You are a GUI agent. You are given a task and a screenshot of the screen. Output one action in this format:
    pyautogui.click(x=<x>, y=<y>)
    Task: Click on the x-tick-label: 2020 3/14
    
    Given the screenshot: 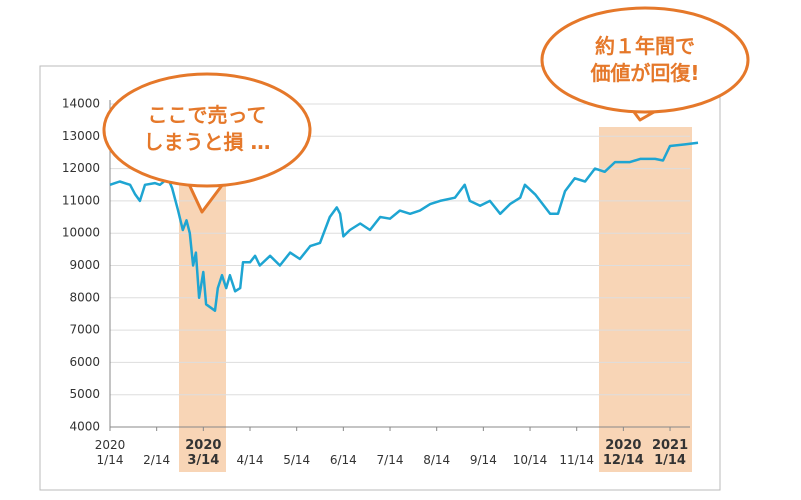 What is the action you would take?
    pyautogui.click(x=203, y=453)
    